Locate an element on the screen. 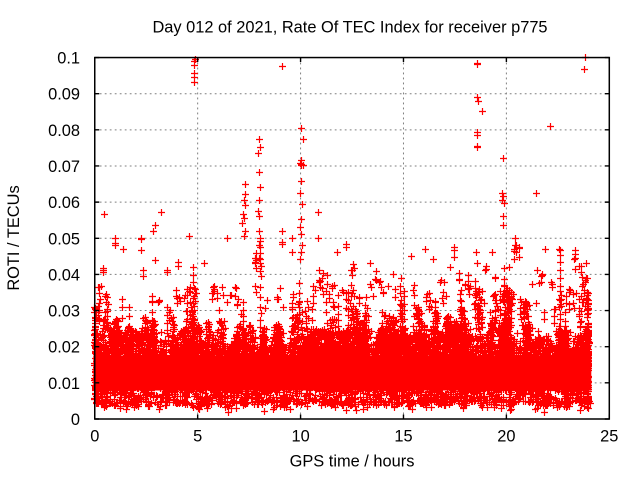 This screenshot has height=480, width=640. svg-text: 0.03 is located at coordinates (64, 312).